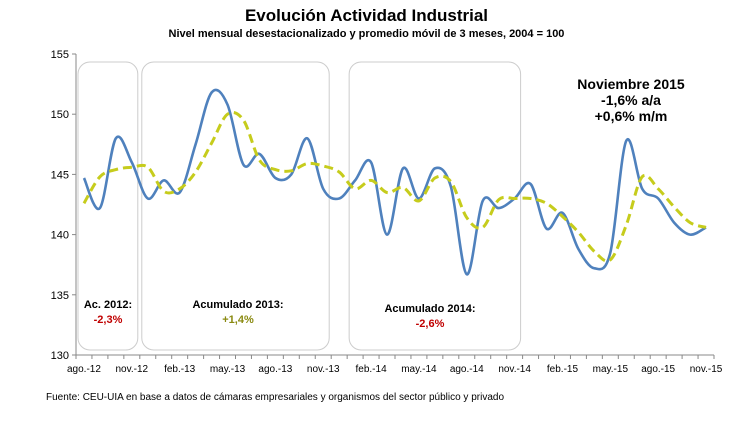 The height and width of the screenshot is (425, 733). What do you see at coordinates (60, 356) in the screenshot?
I see `y-tick-label: 130` at bounding box center [60, 356].